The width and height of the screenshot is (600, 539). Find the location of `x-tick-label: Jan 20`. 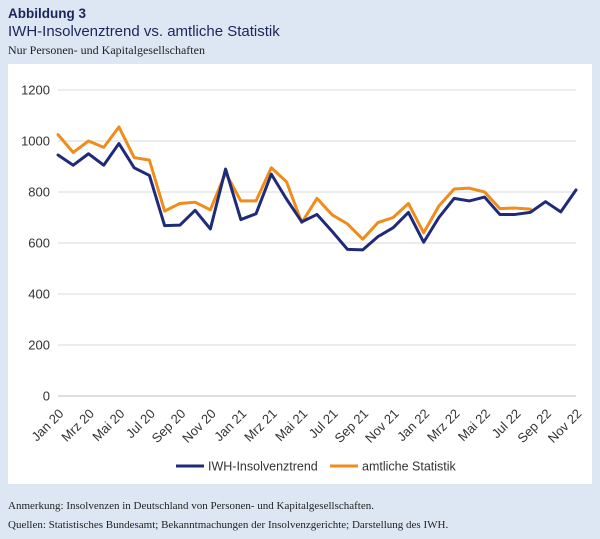

x-tick-label: Jan 20 is located at coordinates (47, 425).